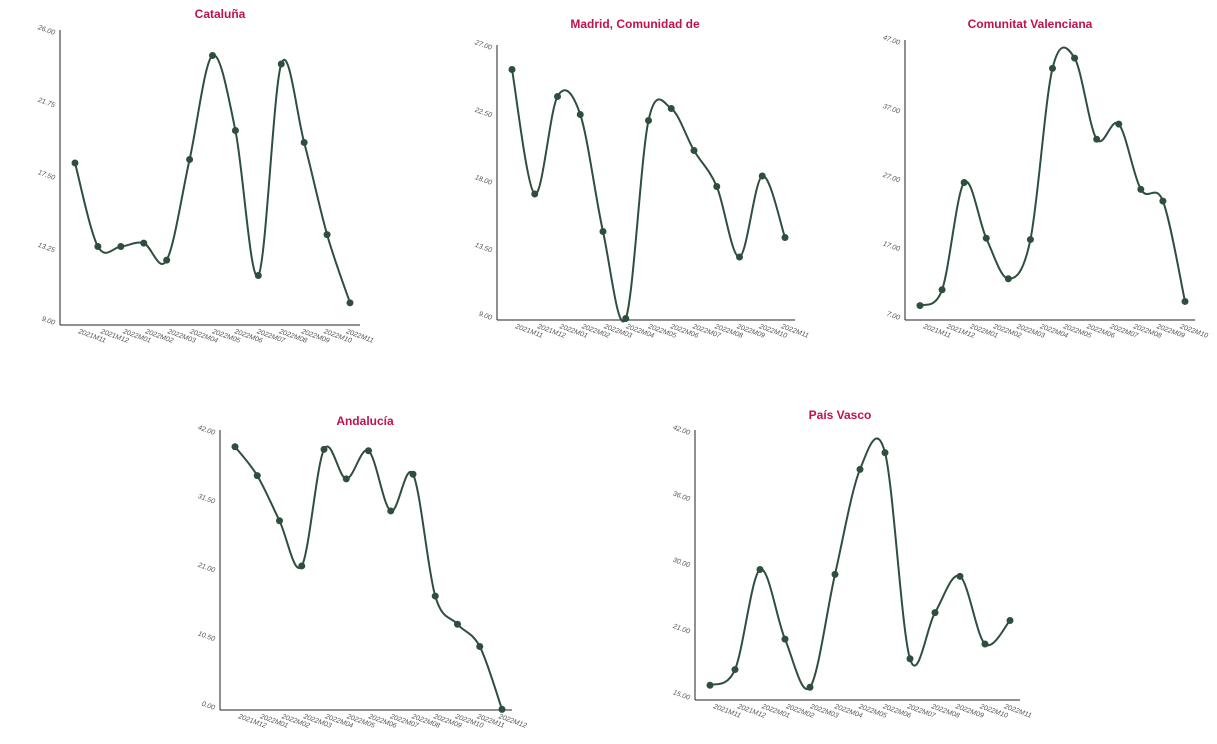 This screenshot has width=1217, height=744. I want to click on y-tick-label: 10.50, so click(206, 637).